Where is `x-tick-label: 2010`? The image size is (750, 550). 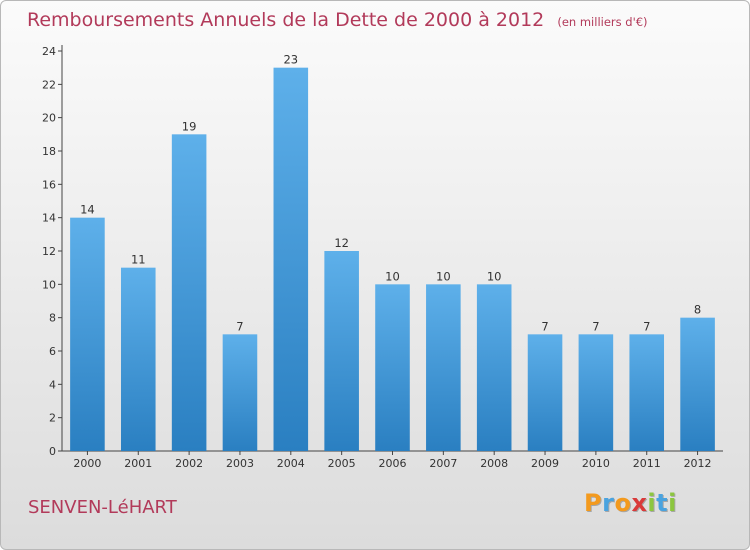
x-tick-label: 2010 is located at coordinates (596, 463).